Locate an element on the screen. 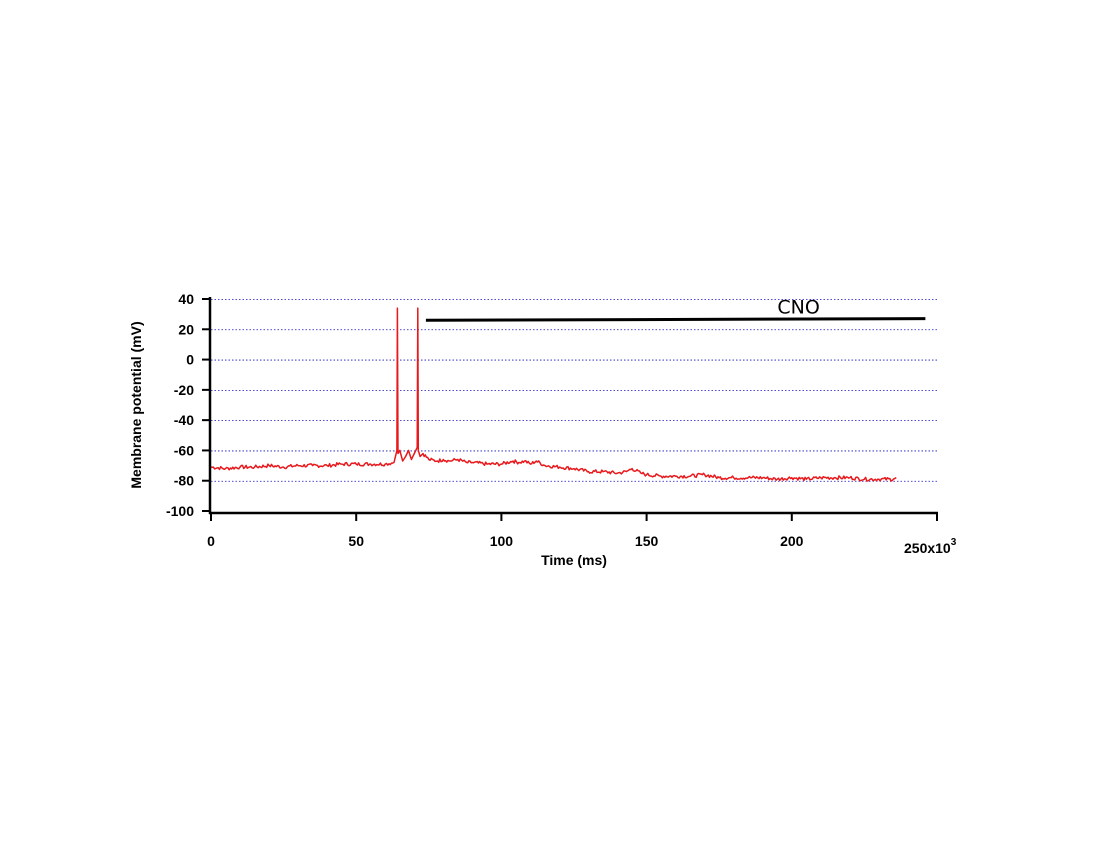 This screenshot has width=1100, height=850. x-tick-label-200000: 200 is located at coordinates (792, 541).